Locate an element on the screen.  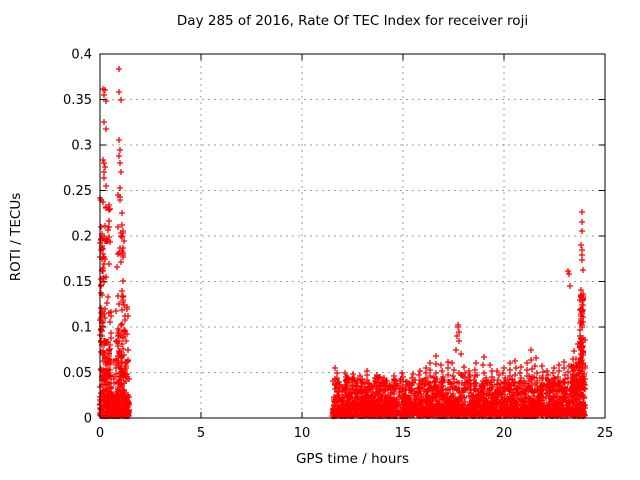
y-tick-label: 0.3 is located at coordinates (81, 146).